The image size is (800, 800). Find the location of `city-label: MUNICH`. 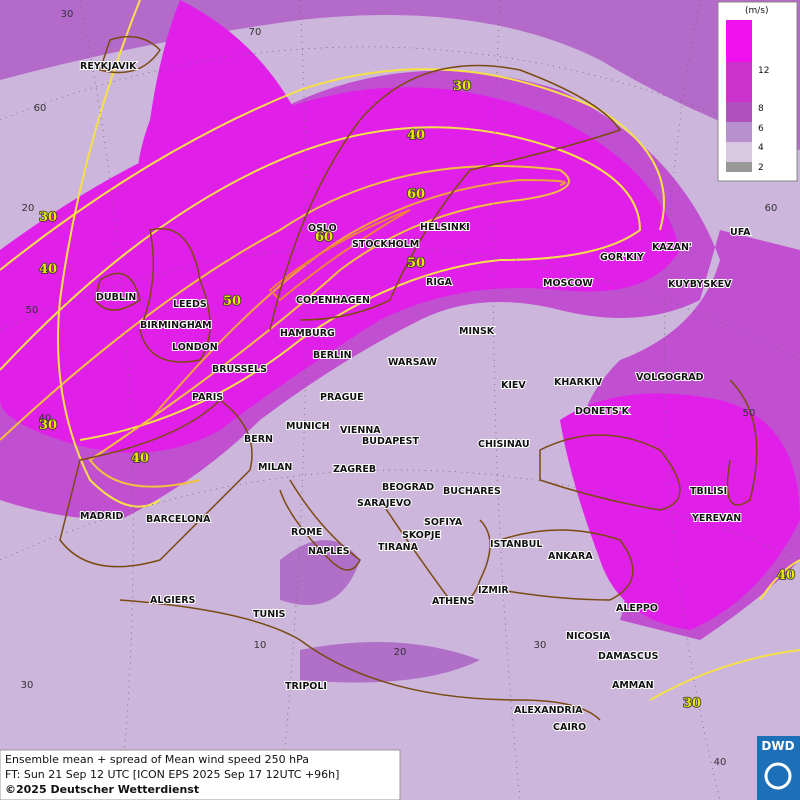

city-label: MUNICH is located at coordinates (308, 426).